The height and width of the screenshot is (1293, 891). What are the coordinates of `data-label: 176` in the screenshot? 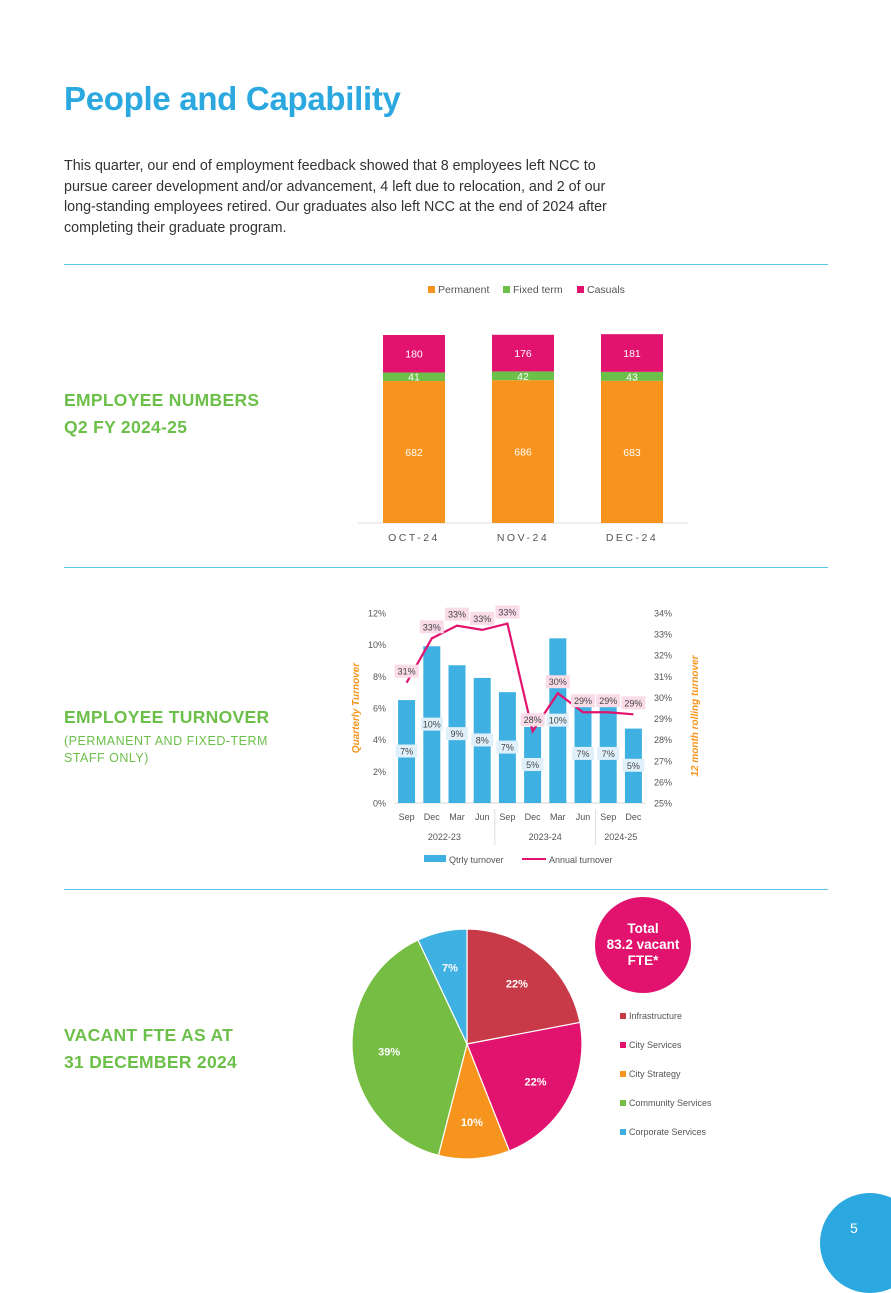 It's located at (523, 354).